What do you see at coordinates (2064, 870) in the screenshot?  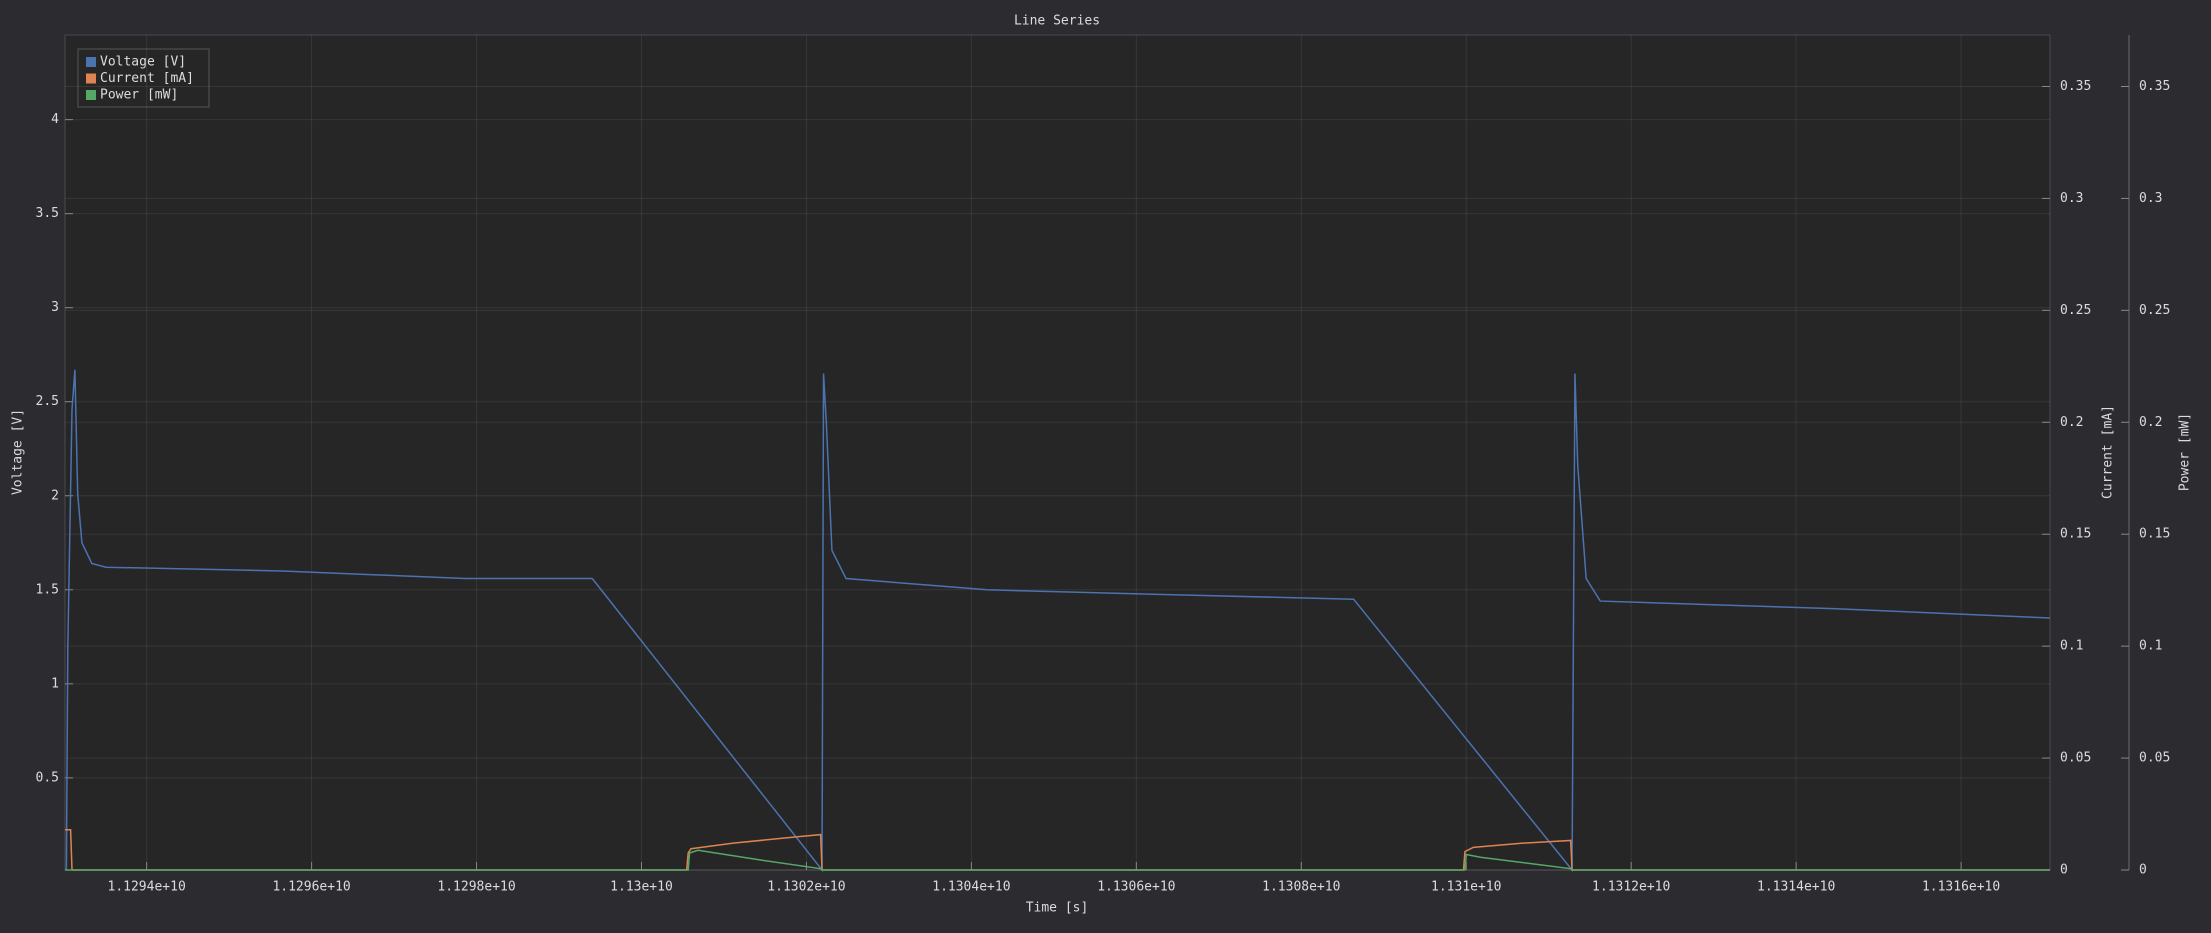 I see `y2-tick-label: 0` at bounding box center [2064, 870].